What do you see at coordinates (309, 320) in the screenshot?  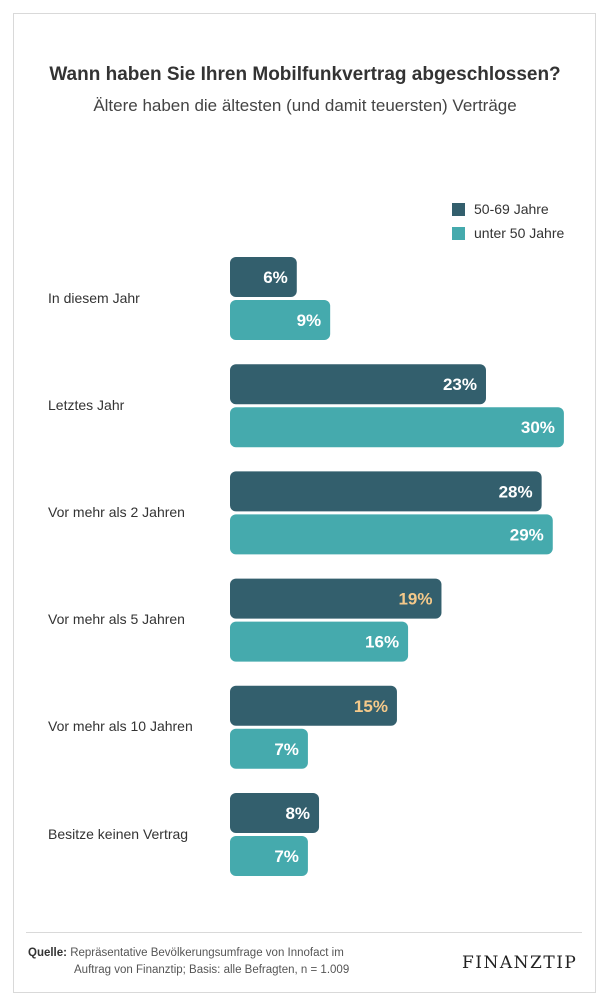 I see `data-label: 9%` at bounding box center [309, 320].